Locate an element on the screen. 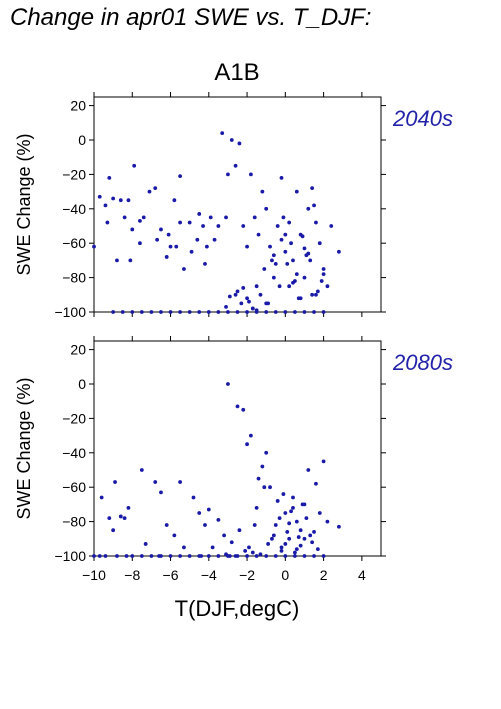 This screenshot has height=709, width=501. x-tick-label: −4 is located at coordinates (209, 575).